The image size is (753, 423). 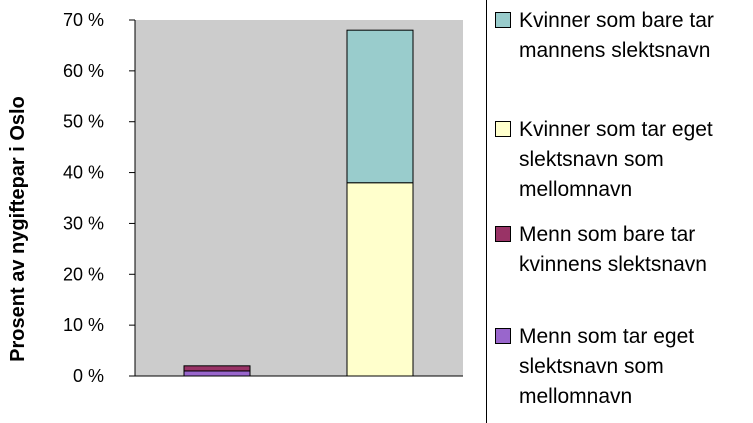 I want to click on y-tick-label: 60 %, so click(x=83, y=71).